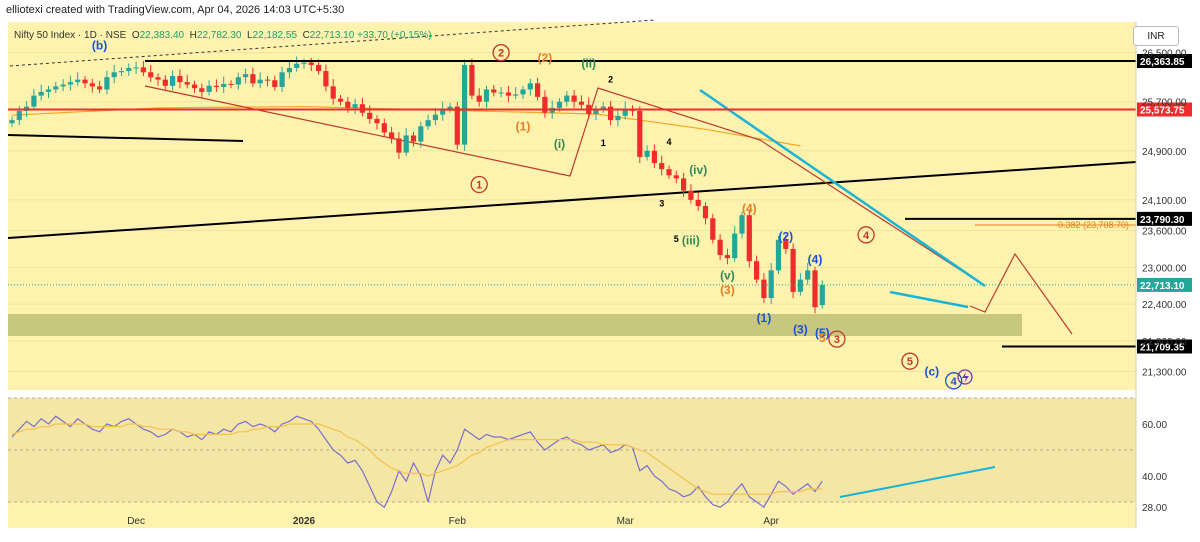 The width and height of the screenshot is (1200, 542). I want to click on lightning-bolt-icon, so click(965, 377).